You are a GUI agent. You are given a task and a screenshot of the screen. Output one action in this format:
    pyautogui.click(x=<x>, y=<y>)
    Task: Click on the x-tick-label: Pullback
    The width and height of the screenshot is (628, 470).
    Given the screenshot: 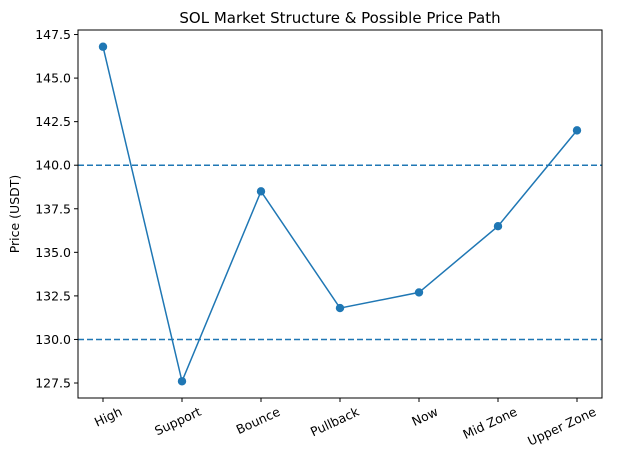 What is the action you would take?
    pyautogui.click(x=335, y=422)
    